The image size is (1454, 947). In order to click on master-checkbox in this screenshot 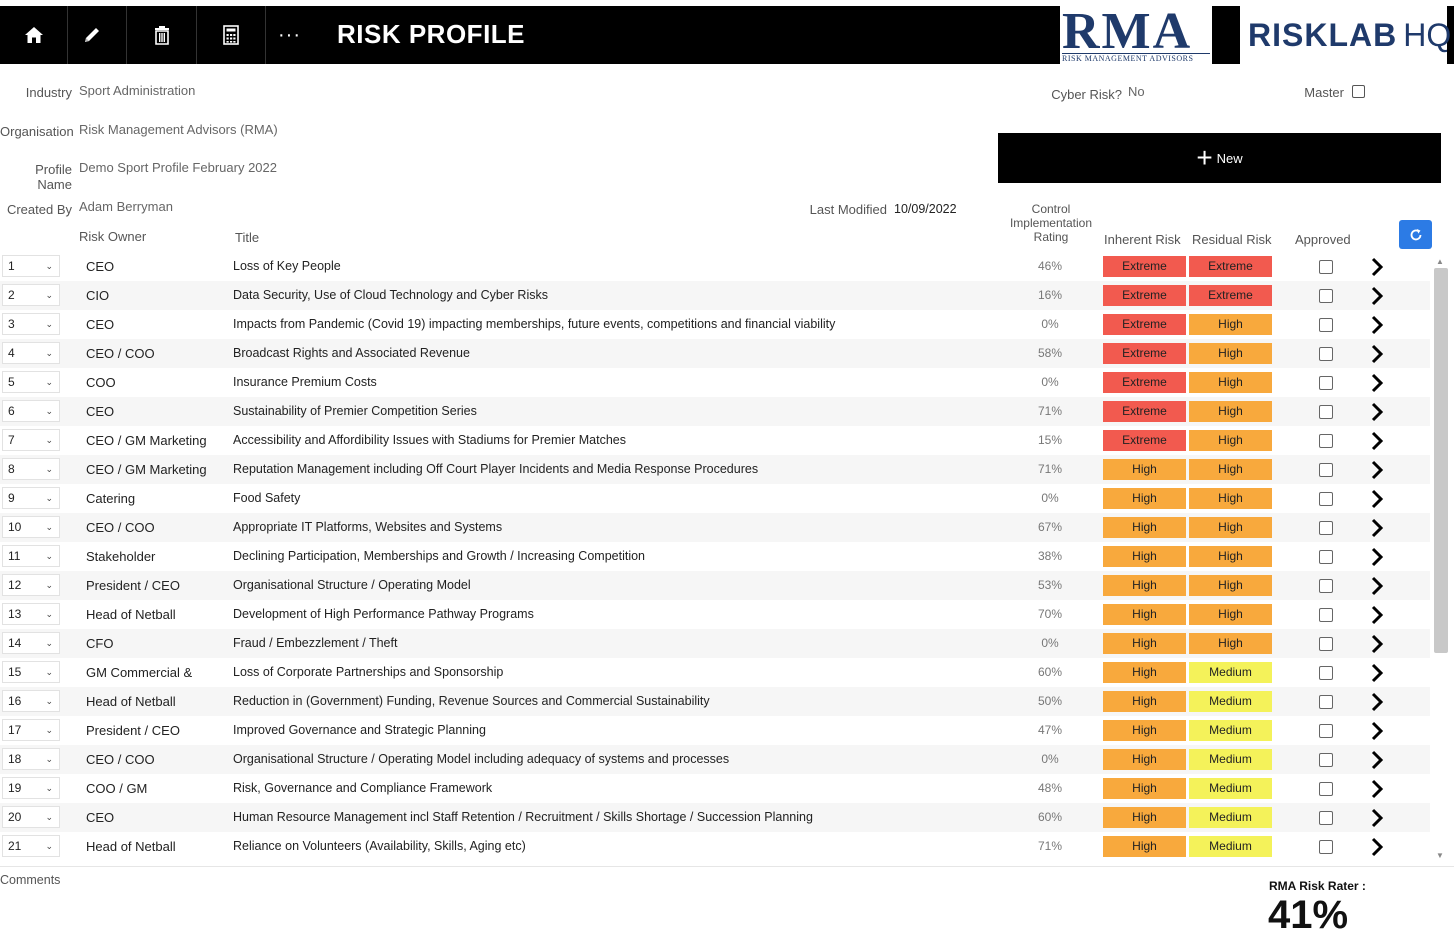, I will do `click(1358, 91)`.